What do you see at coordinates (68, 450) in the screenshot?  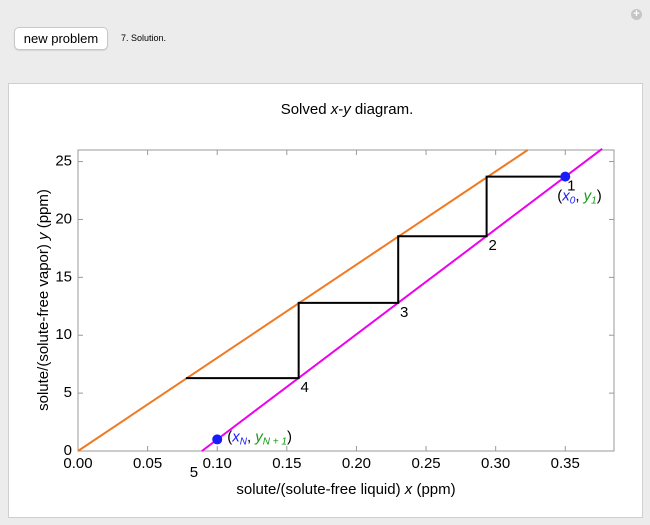 I see `y-tick-label: 0` at bounding box center [68, 450].